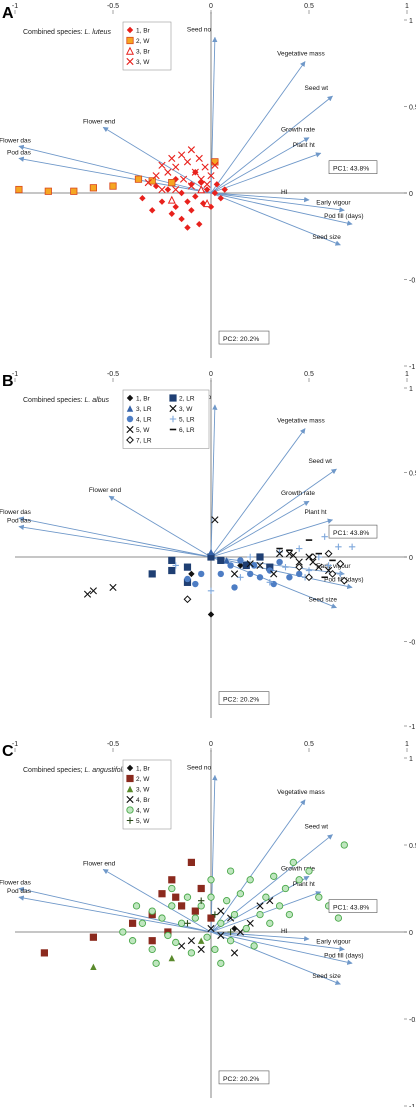 Image resolution: width=416 pixels, height=1112 pixels. Describe the element at coordinates (407, 744) in the screenshot. I see `x-tick-label: 1` at that location.